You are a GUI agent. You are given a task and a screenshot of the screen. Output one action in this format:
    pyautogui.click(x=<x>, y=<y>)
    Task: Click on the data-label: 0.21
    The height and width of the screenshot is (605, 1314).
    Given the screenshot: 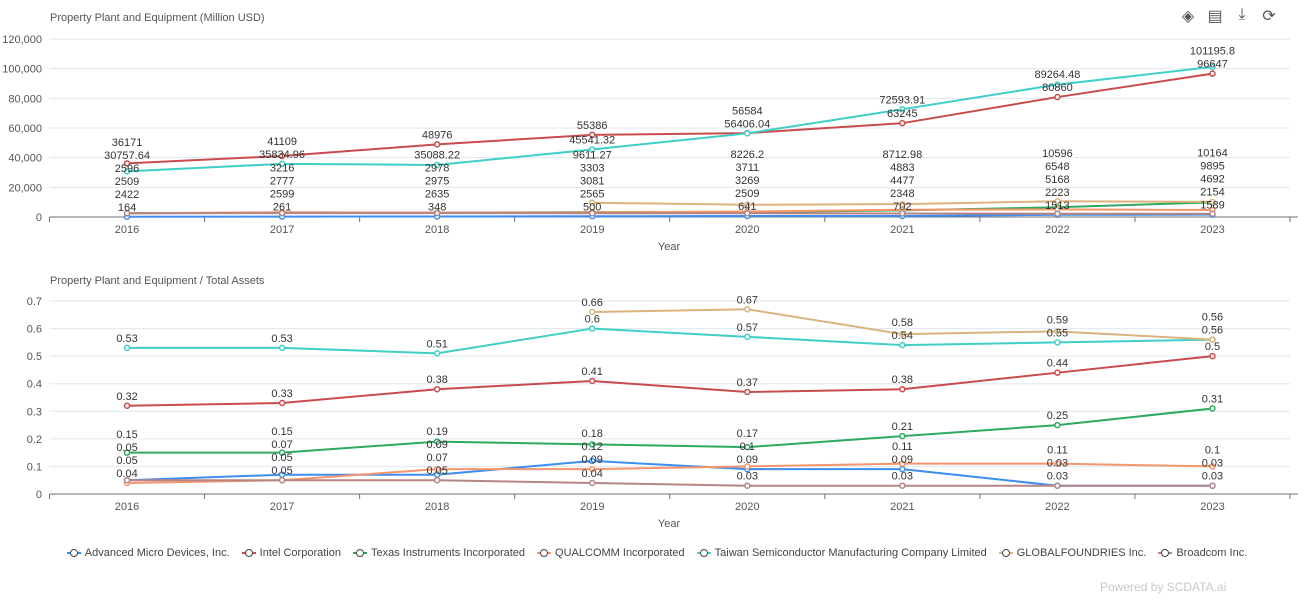 What is the action you would take?
    pyautogui.click(x=902, y=427)
    